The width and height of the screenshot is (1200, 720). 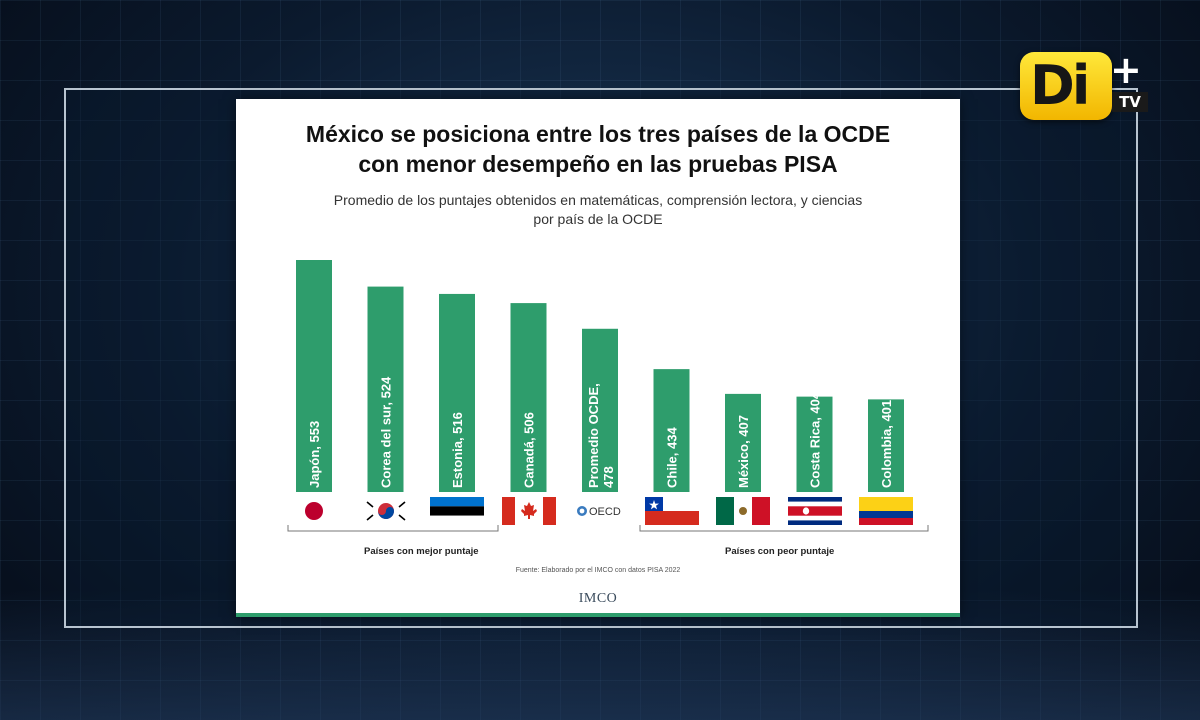 What do you see at coordinates (393, 528) in the screenshot?
I see `bracket-best` at bounding box center [393, 528].